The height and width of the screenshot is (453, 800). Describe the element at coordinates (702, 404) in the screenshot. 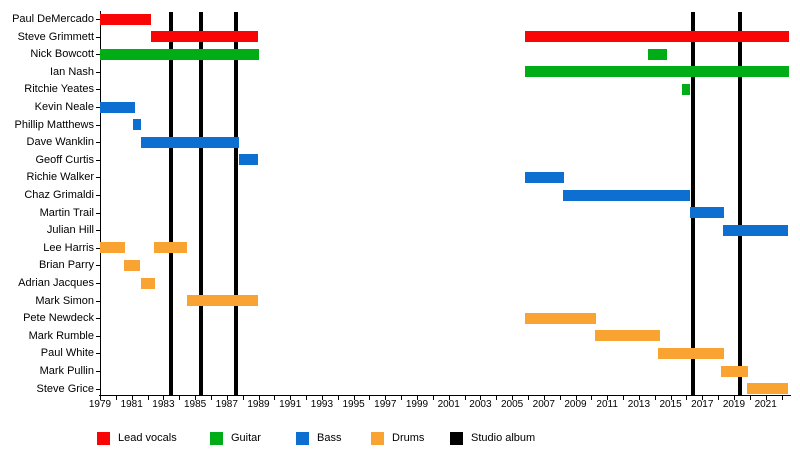

I see `x-tick-label: 2017` at that location.